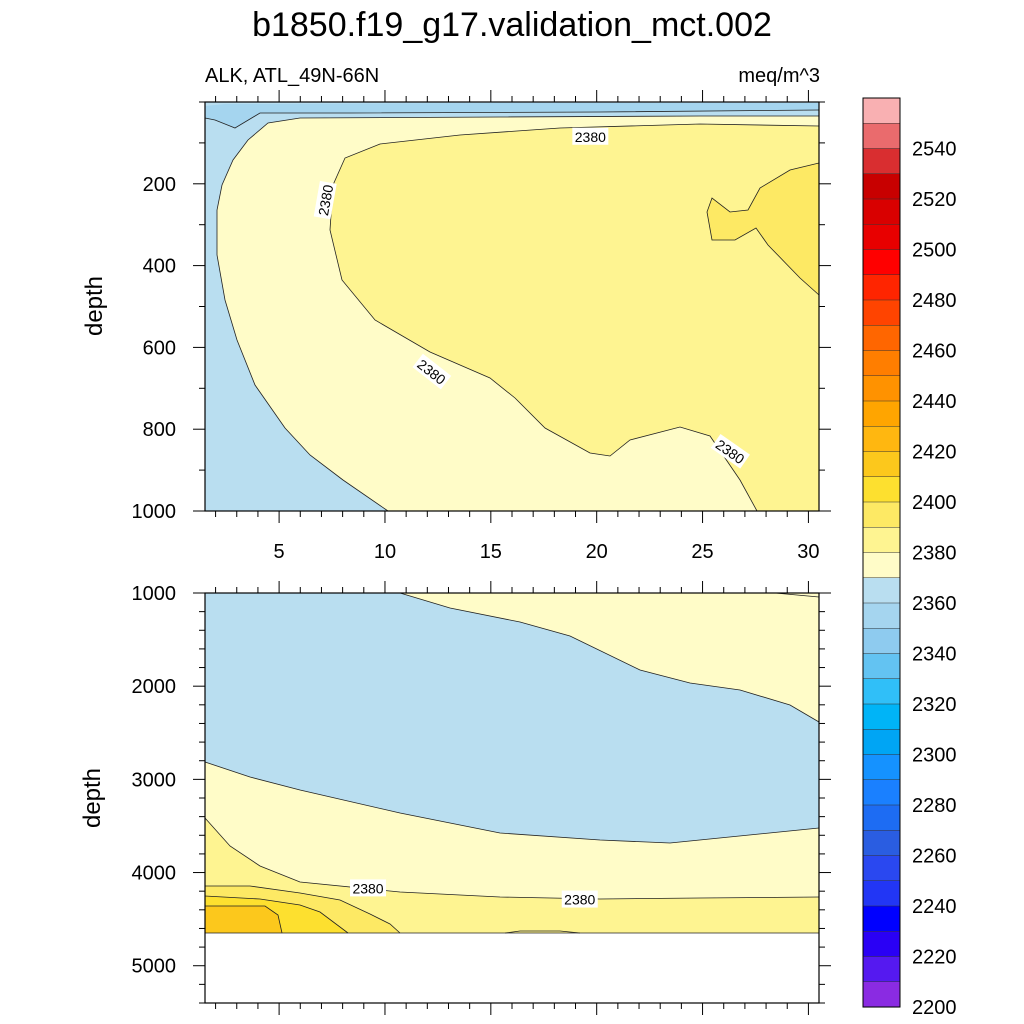 This screenshot has width=1024, height=1024. What do you see at coordinates (491, 552) in the screenshot?
I see `x-tick-label: 15` at bounding box center [491, 552].